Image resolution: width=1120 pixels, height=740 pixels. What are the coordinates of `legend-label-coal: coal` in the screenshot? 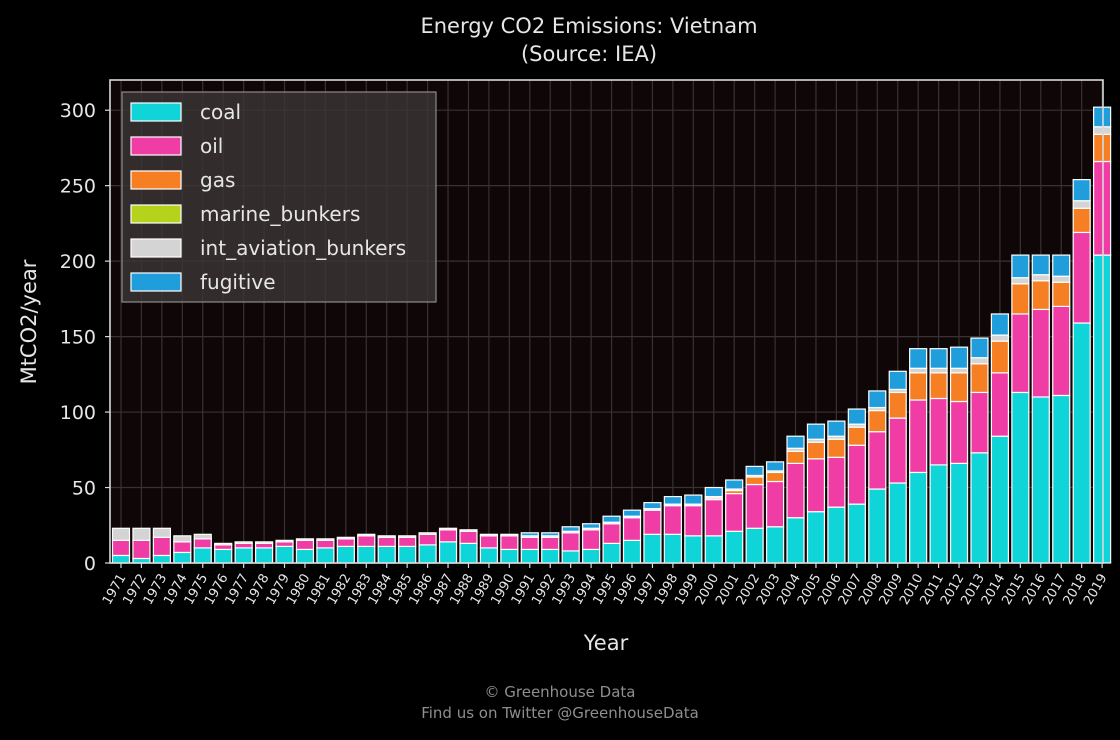 It's located at (220, 112).